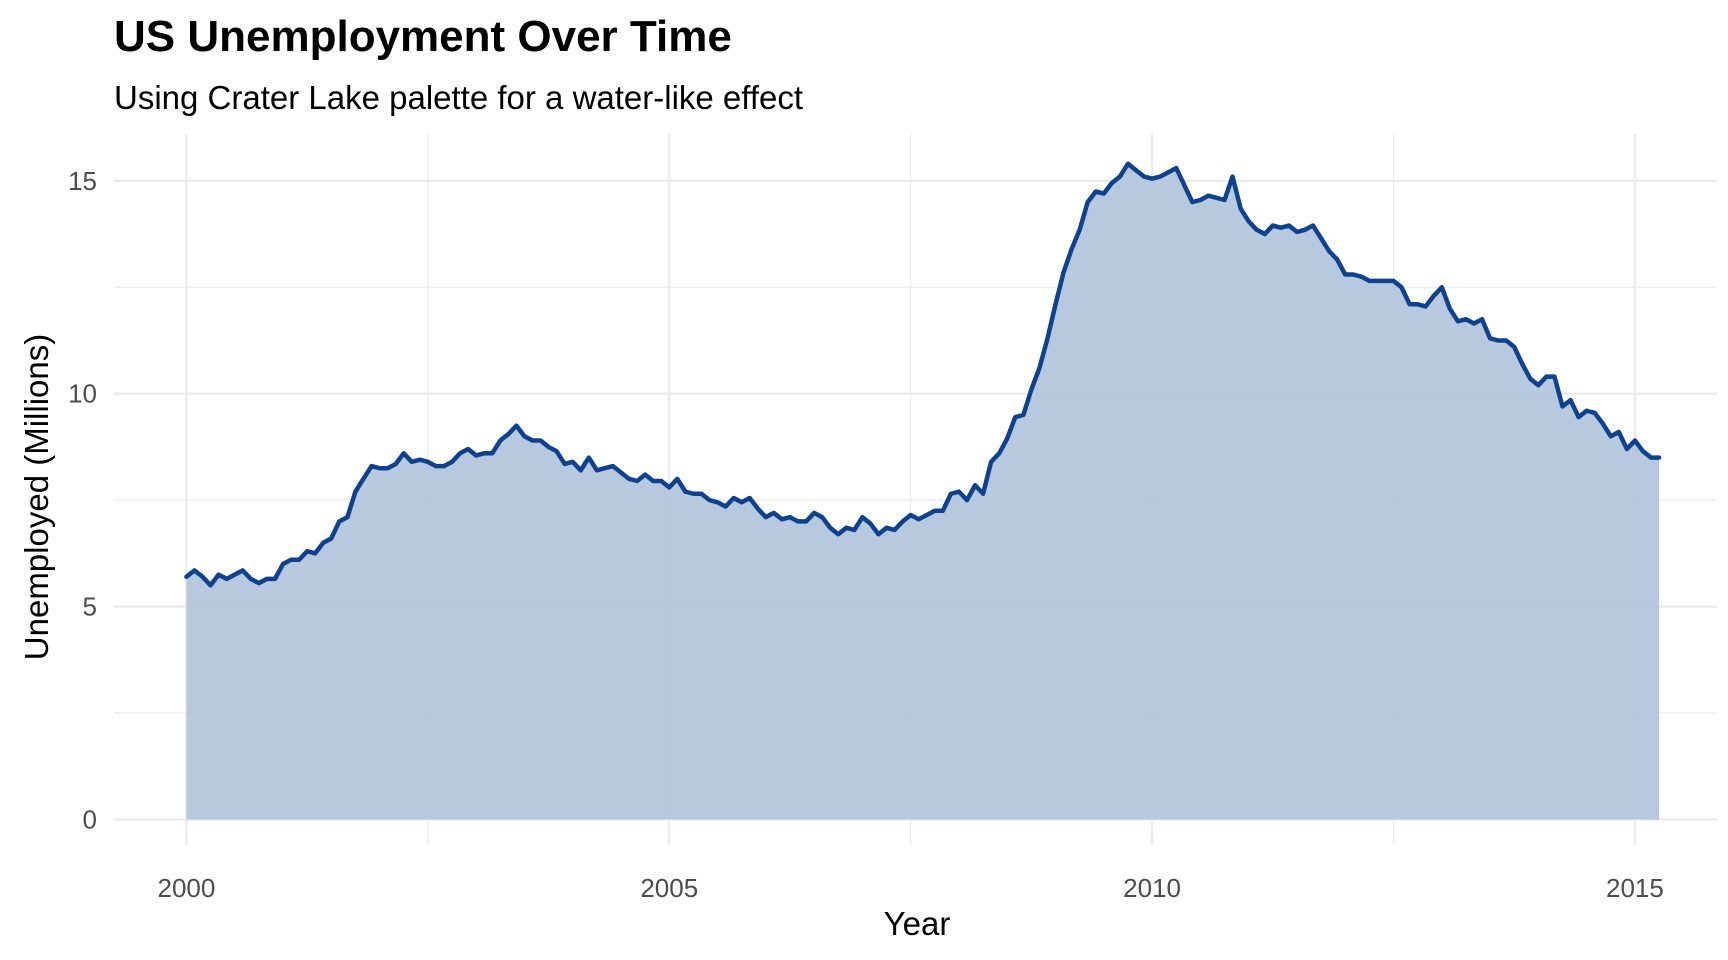  Describe the element at coordinates (911, 888) in the screenshot. I see `x-axis-ticks: 2000 2005 2010 2015` at that location.